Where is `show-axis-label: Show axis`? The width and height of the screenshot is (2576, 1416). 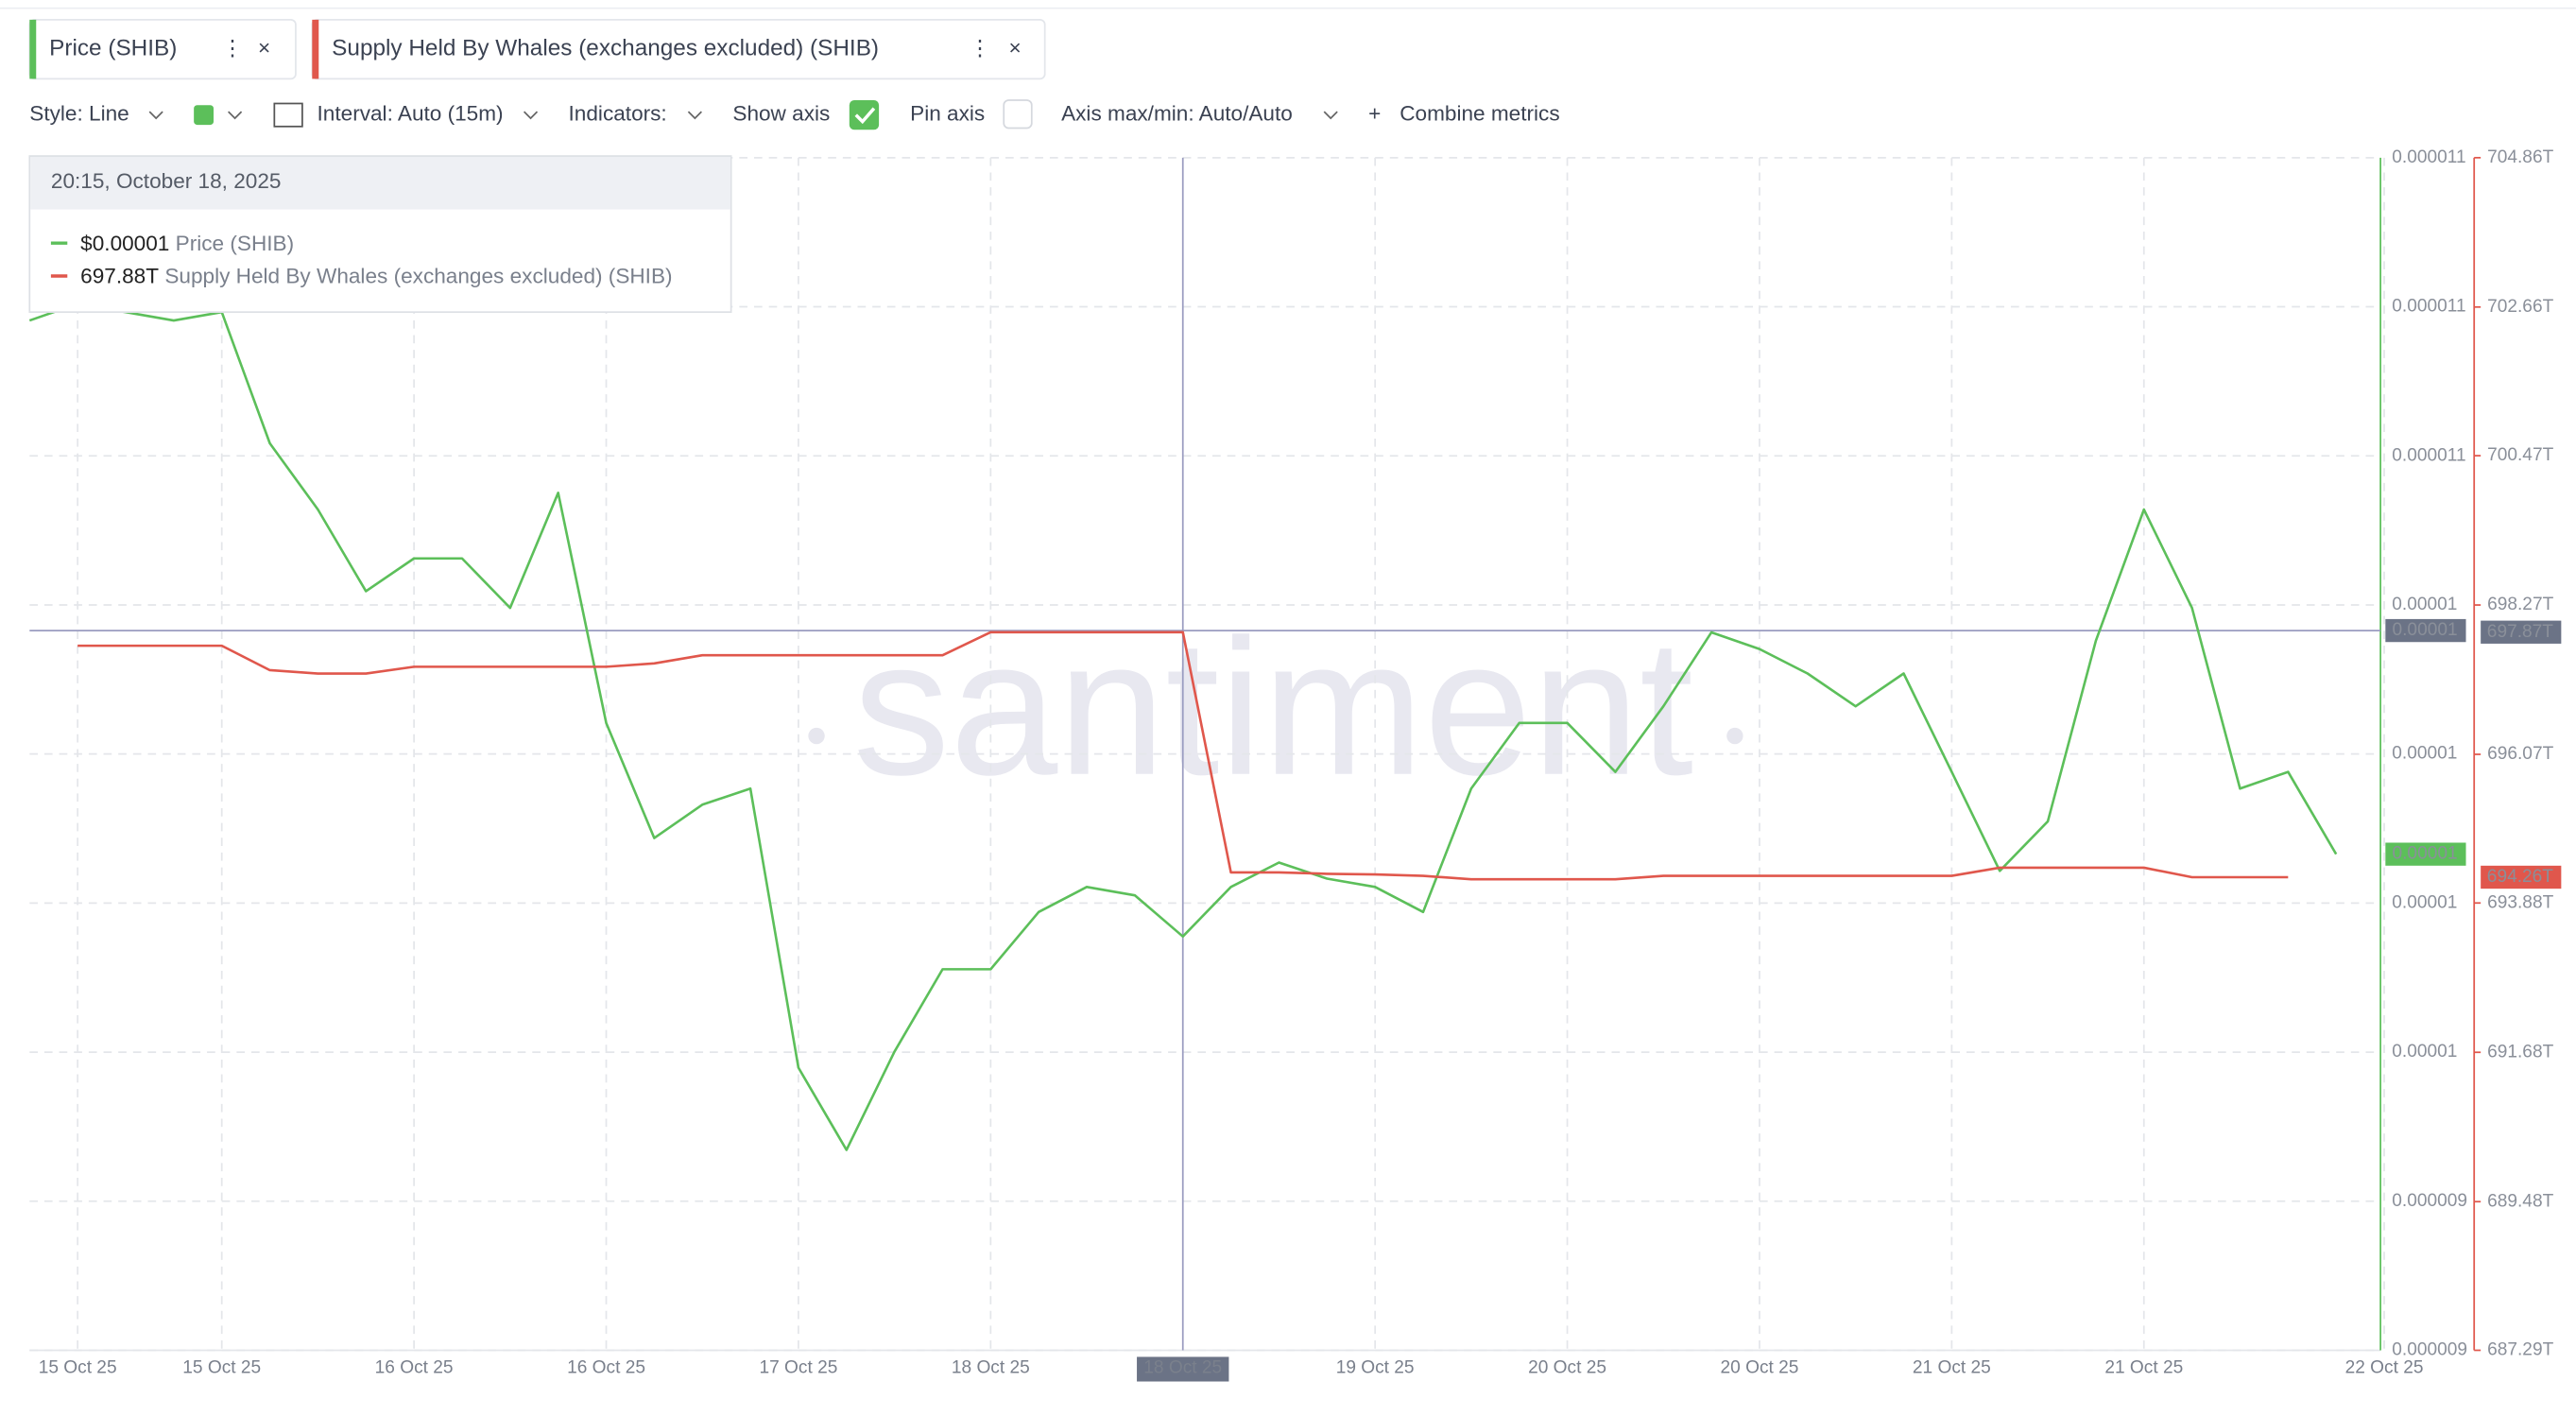
show-axis-label: Show axis is located at coordinates (781, 114).